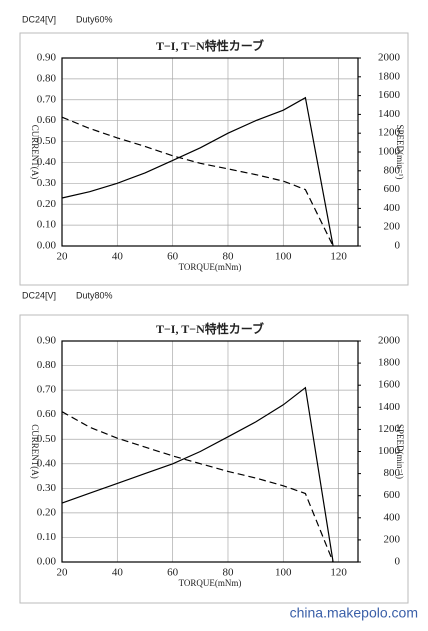 This screenshot has height=631, width=428. What do you see at coordinates (94, 19) in the screenshot?
I see `duty-label: Duty60%` at bounding box center [94, 19].